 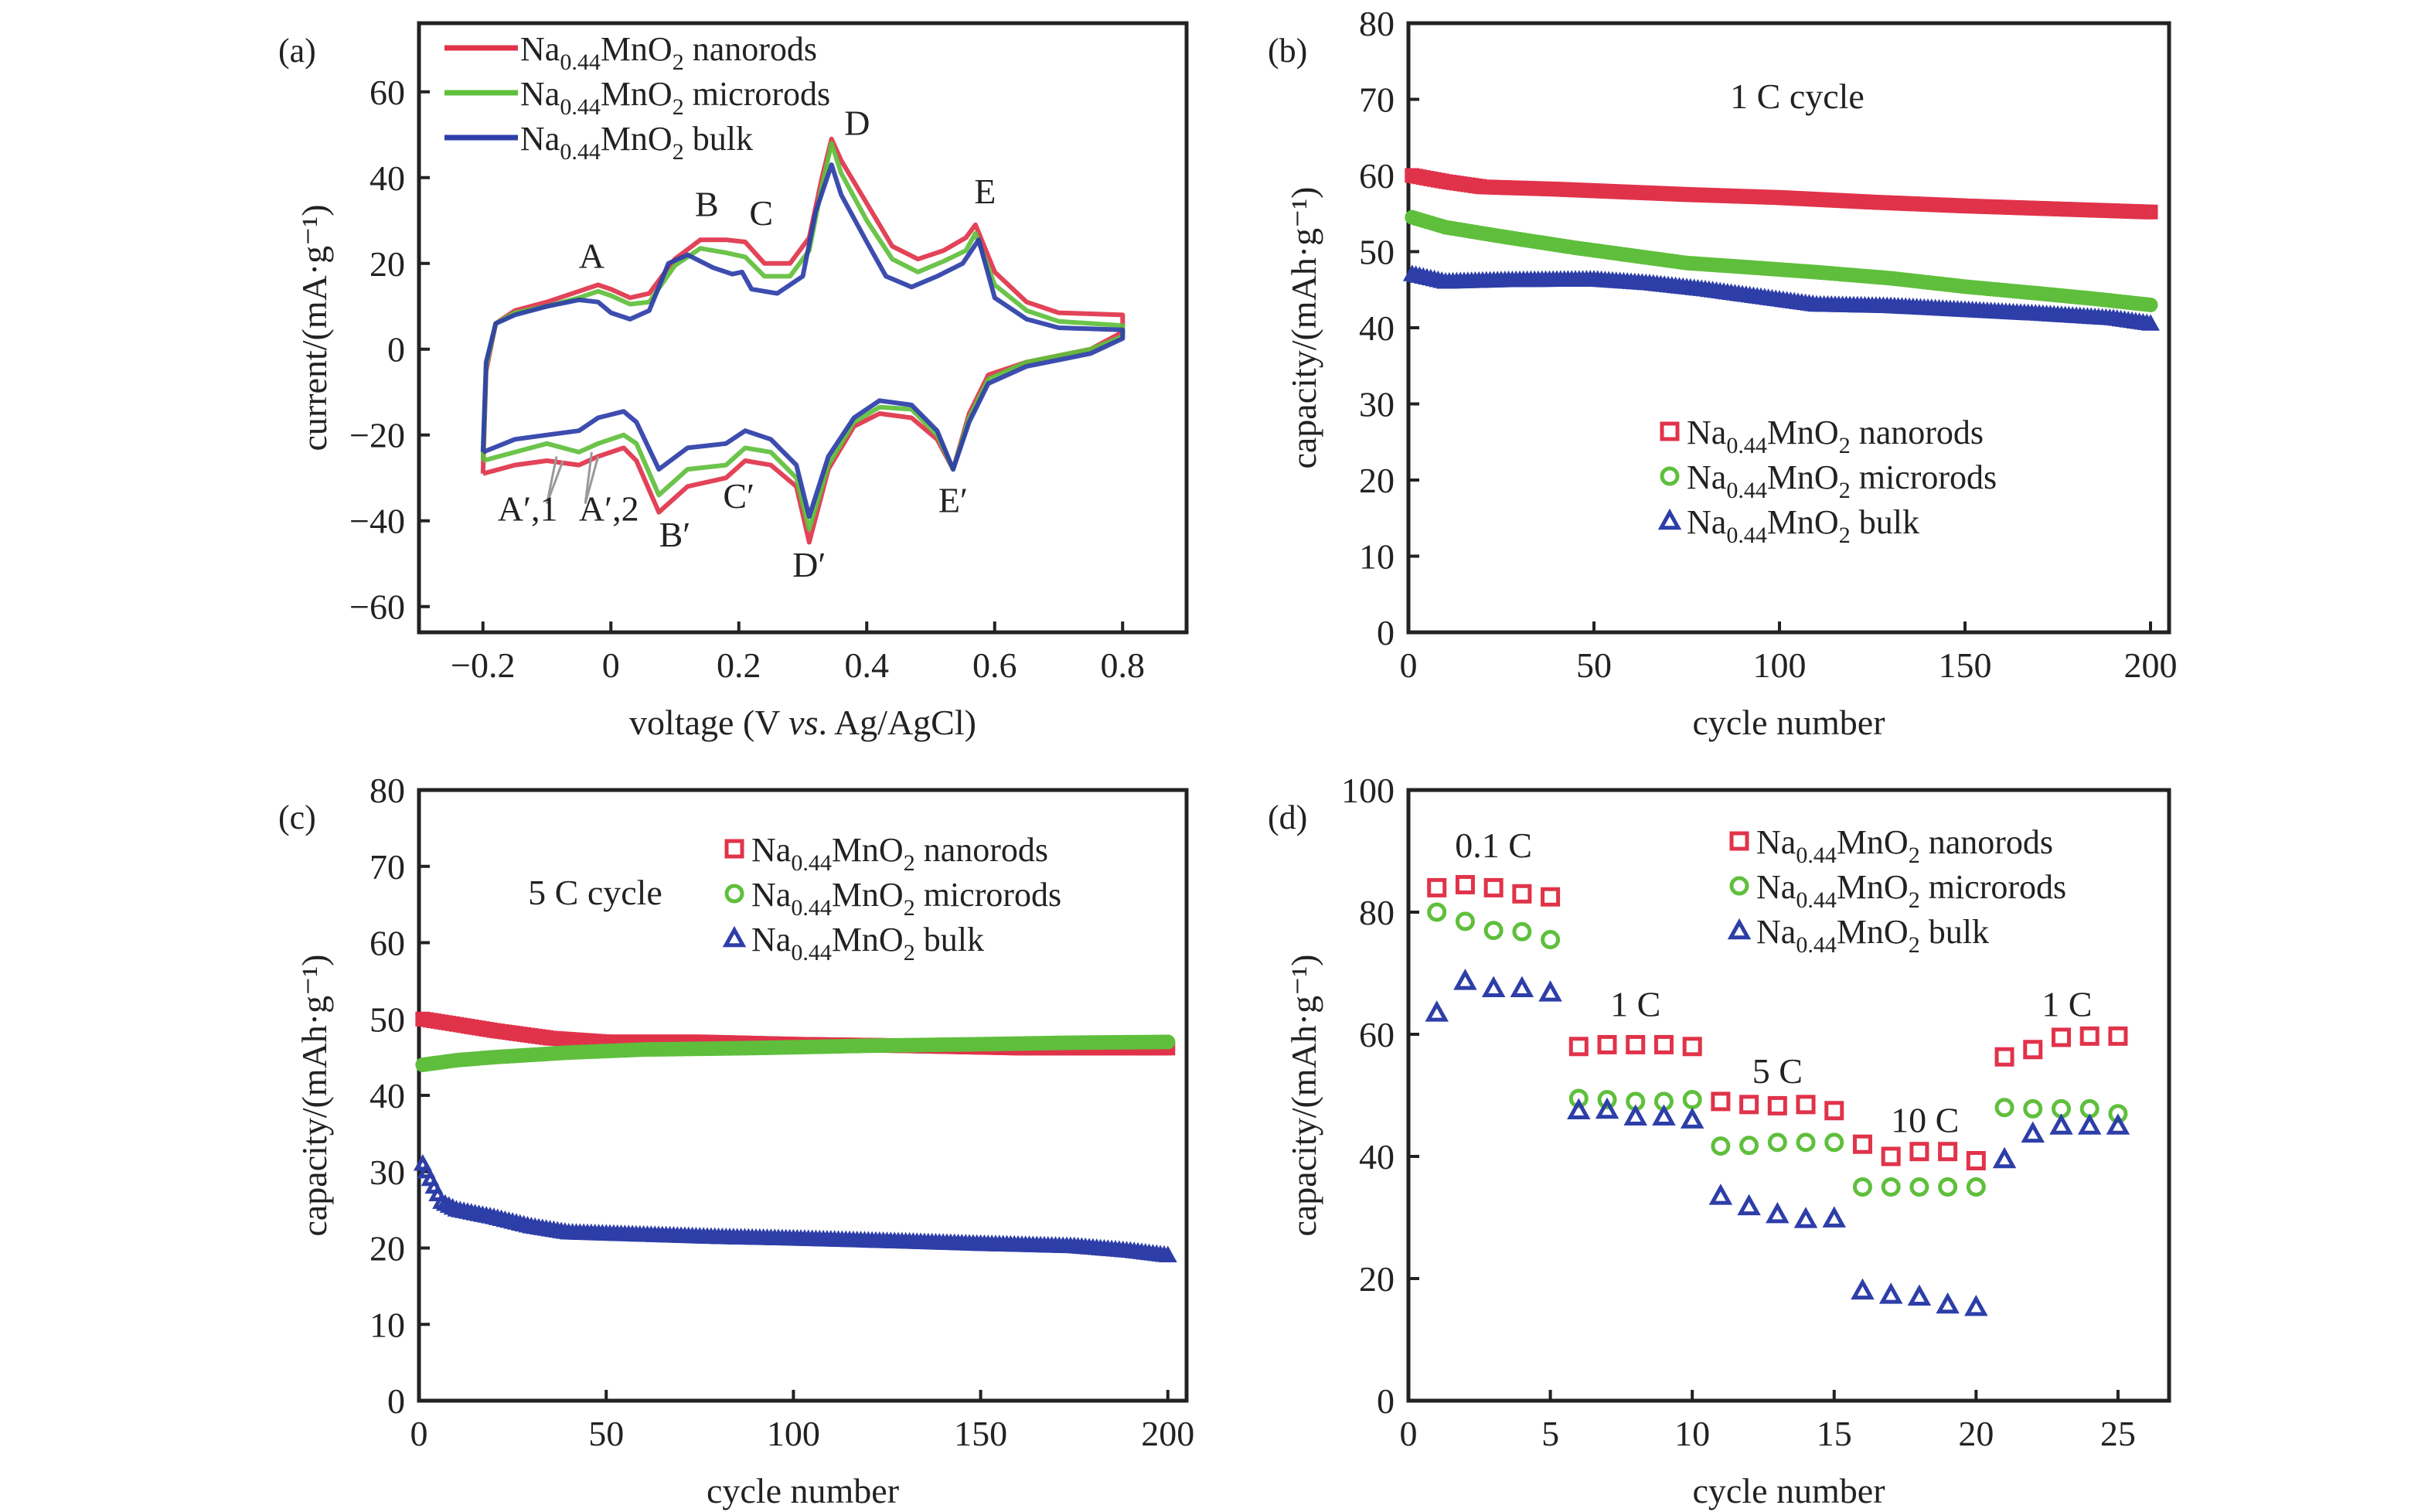 I want to click on x-axis-label: cycle number, so click(x=803, y=1490).